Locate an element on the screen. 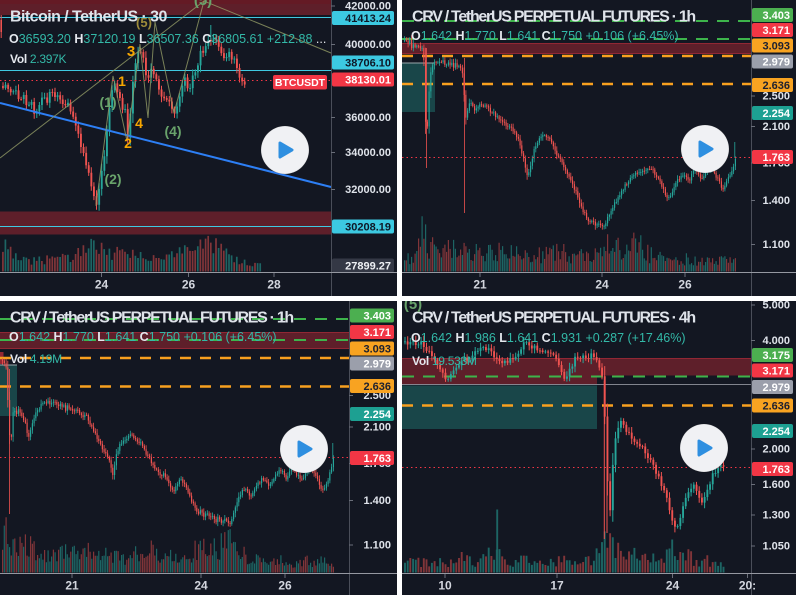 The image size is (800, 598). svg-text: 4 is located at coordinates (139, 123).